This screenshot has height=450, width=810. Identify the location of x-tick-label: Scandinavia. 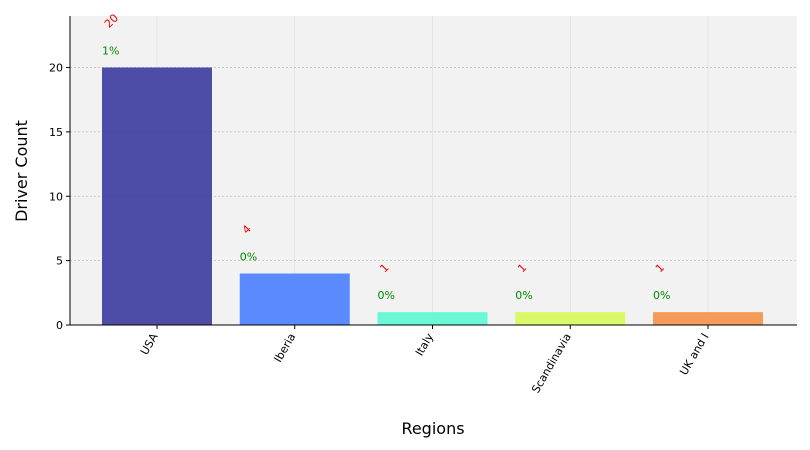
(551, 363).